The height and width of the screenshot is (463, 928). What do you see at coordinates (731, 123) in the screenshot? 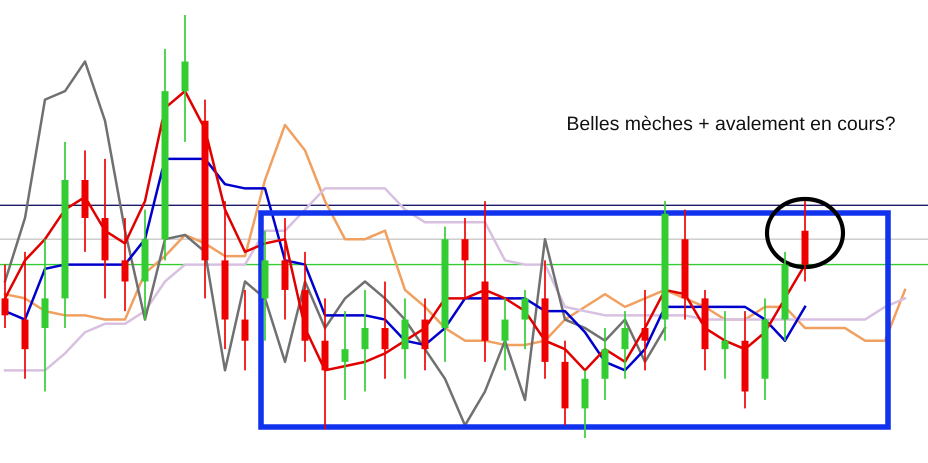
I see `annotation: Belles mèches + avalement en cours?` at bounding box center [731, 123].